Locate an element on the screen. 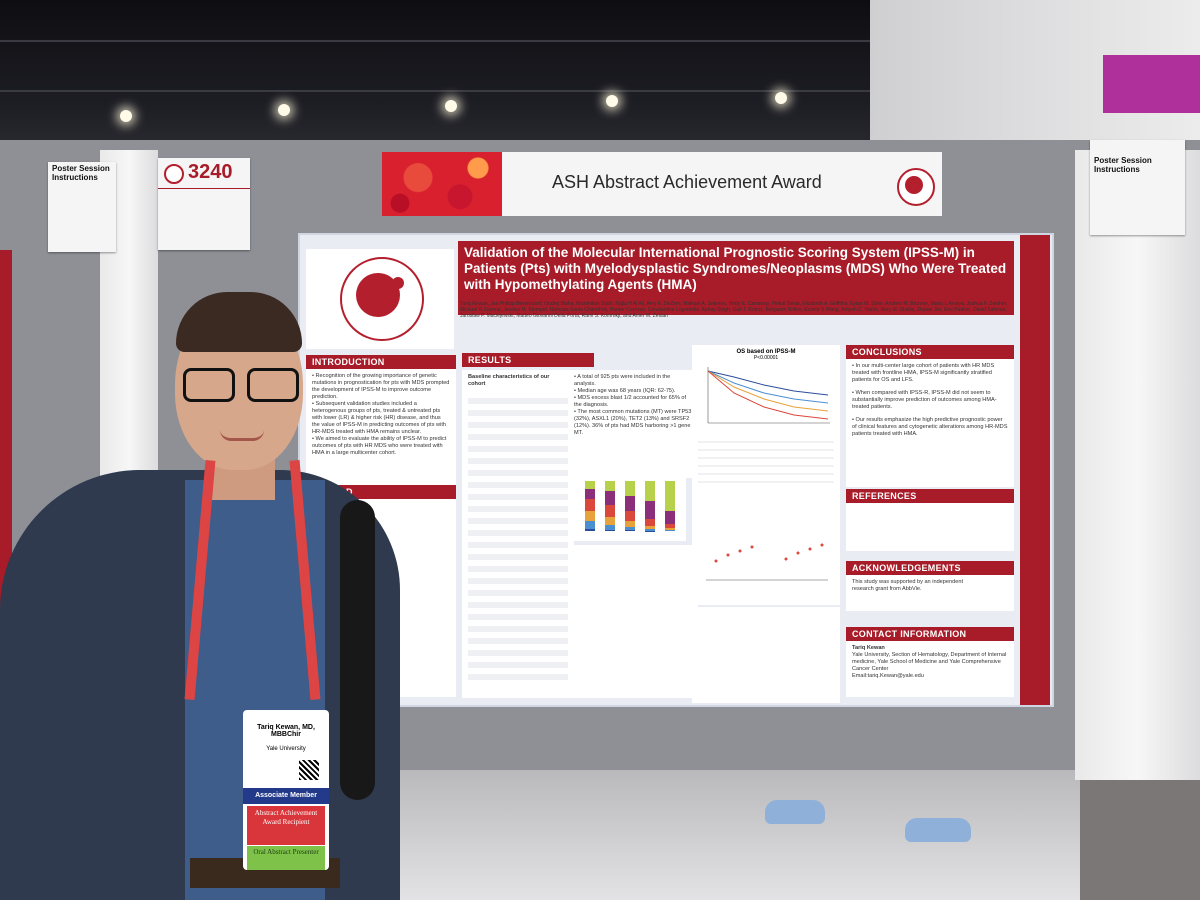 This screenshot has width=1200, height=900. section-header: CONTACT INFORMATION is located at coordinates (930, 634).